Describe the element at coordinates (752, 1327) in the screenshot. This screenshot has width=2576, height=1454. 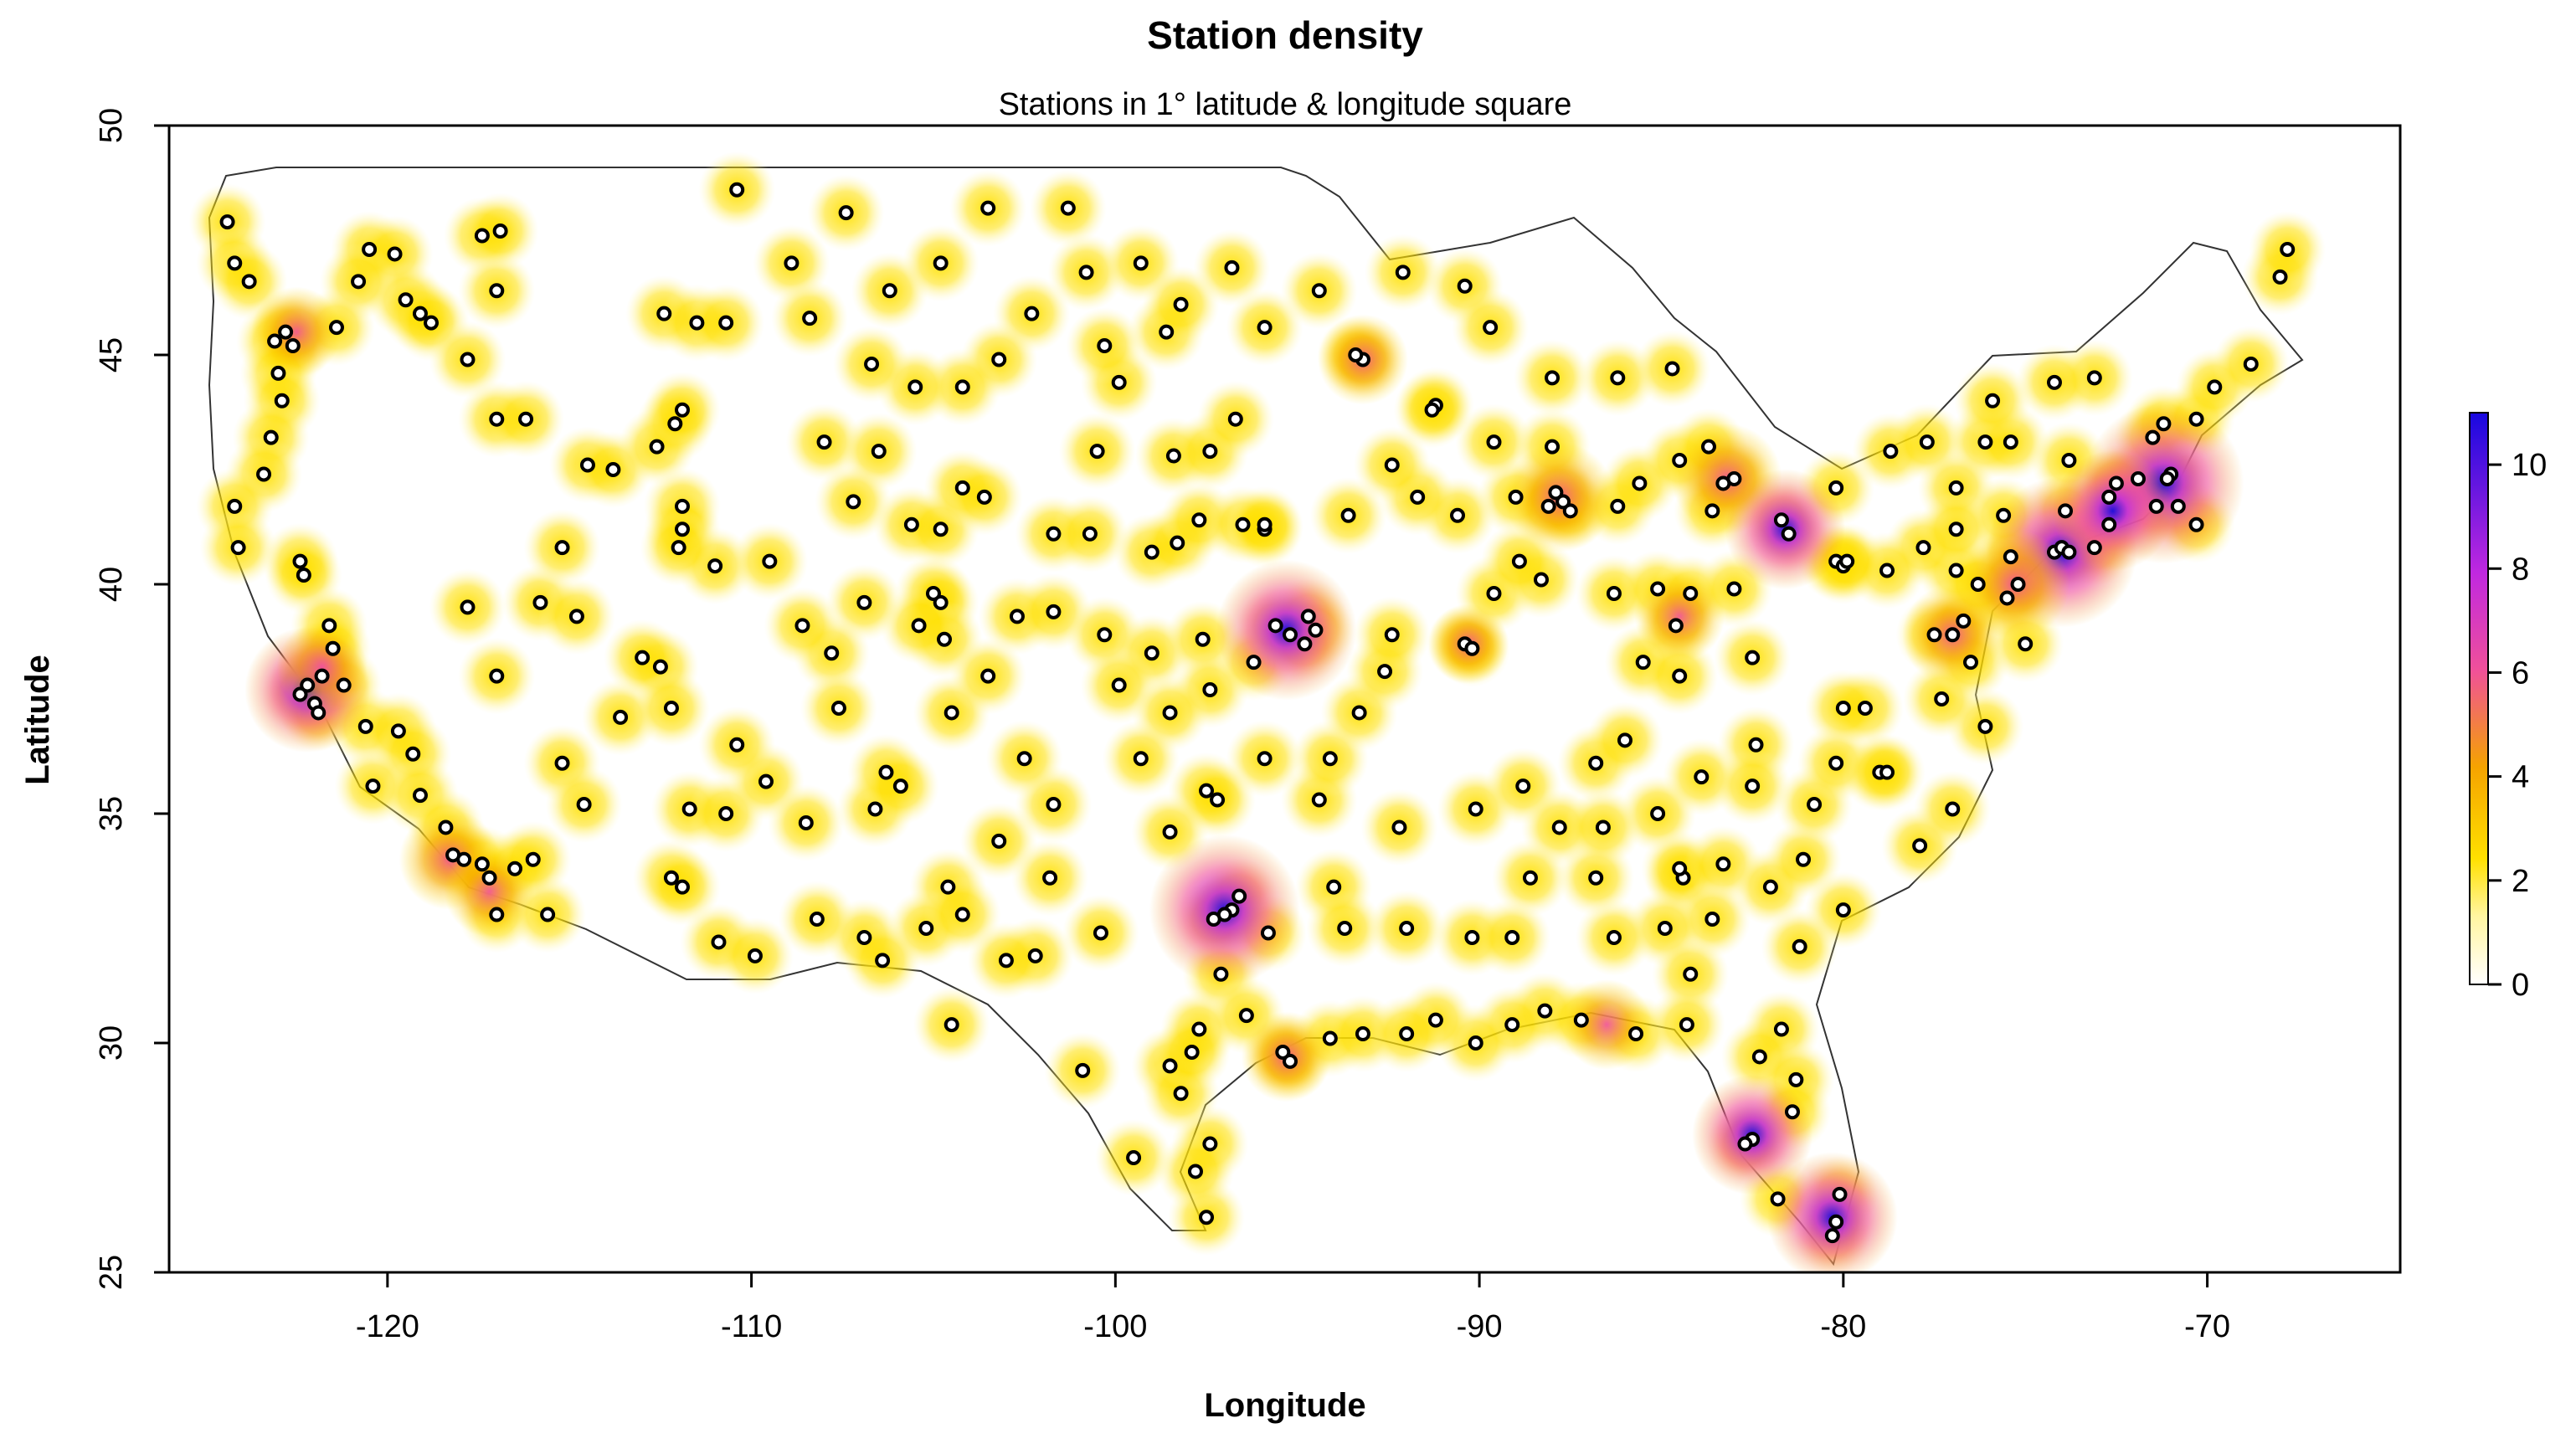
I see `x-tick-label: -110` at that location.